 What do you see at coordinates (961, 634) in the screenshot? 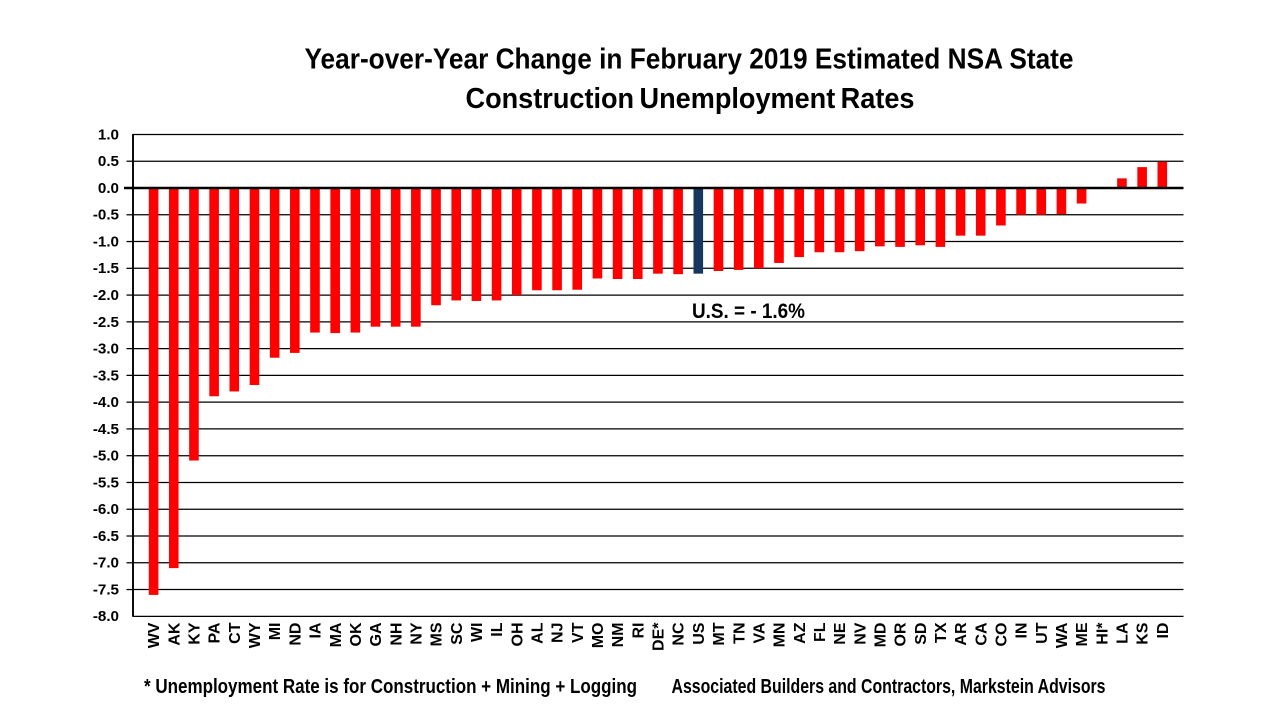
I see `svg-text: AR` at bounding box center [961, 634].